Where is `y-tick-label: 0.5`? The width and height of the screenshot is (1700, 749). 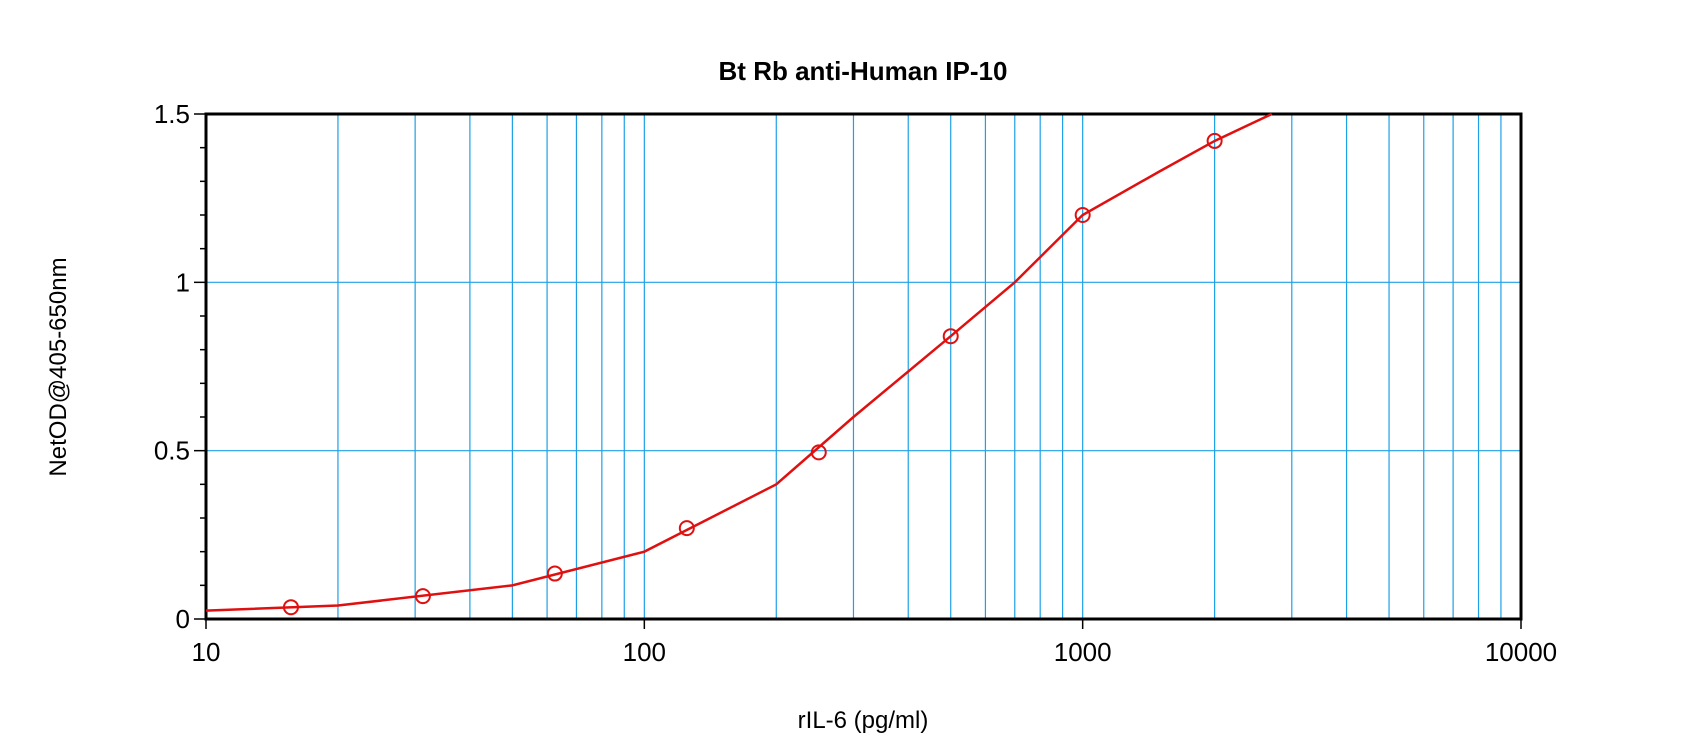
y-tick-label: 0.5 is located at coordinates (172, 451).